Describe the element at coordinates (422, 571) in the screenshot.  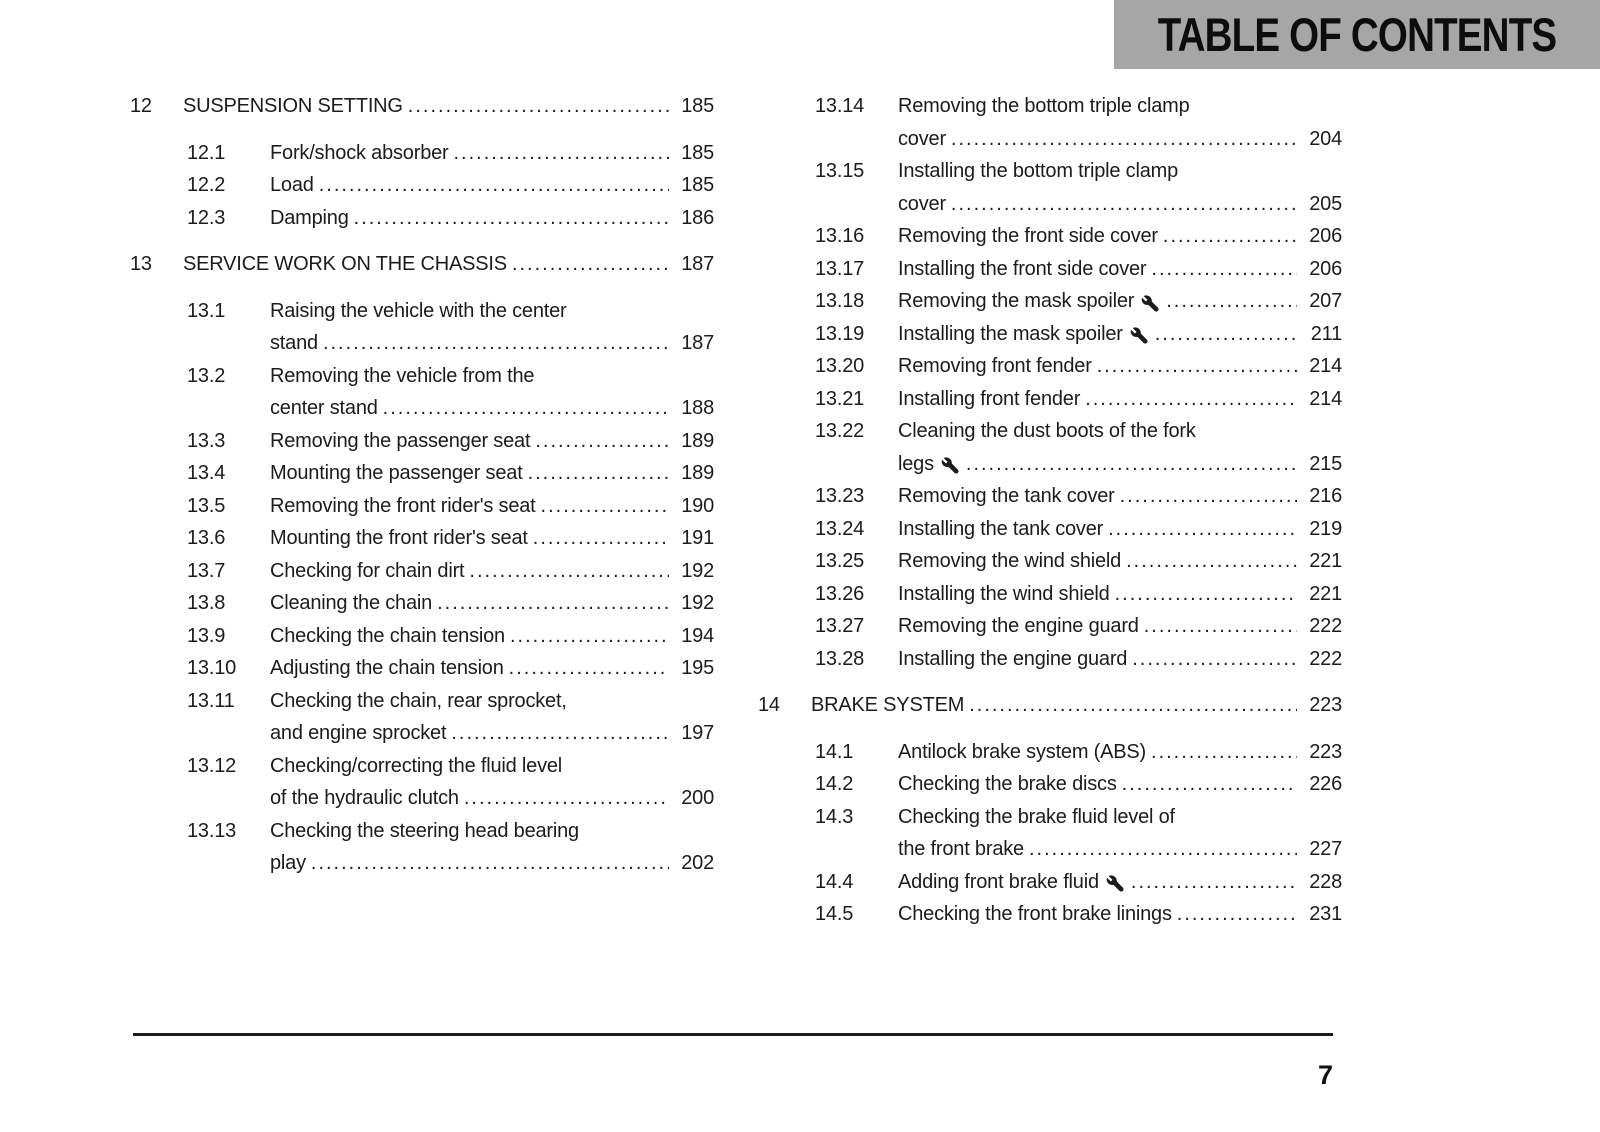
I see `toc-entry-row: 13.7 Checking for chain dirt 192` at that location.